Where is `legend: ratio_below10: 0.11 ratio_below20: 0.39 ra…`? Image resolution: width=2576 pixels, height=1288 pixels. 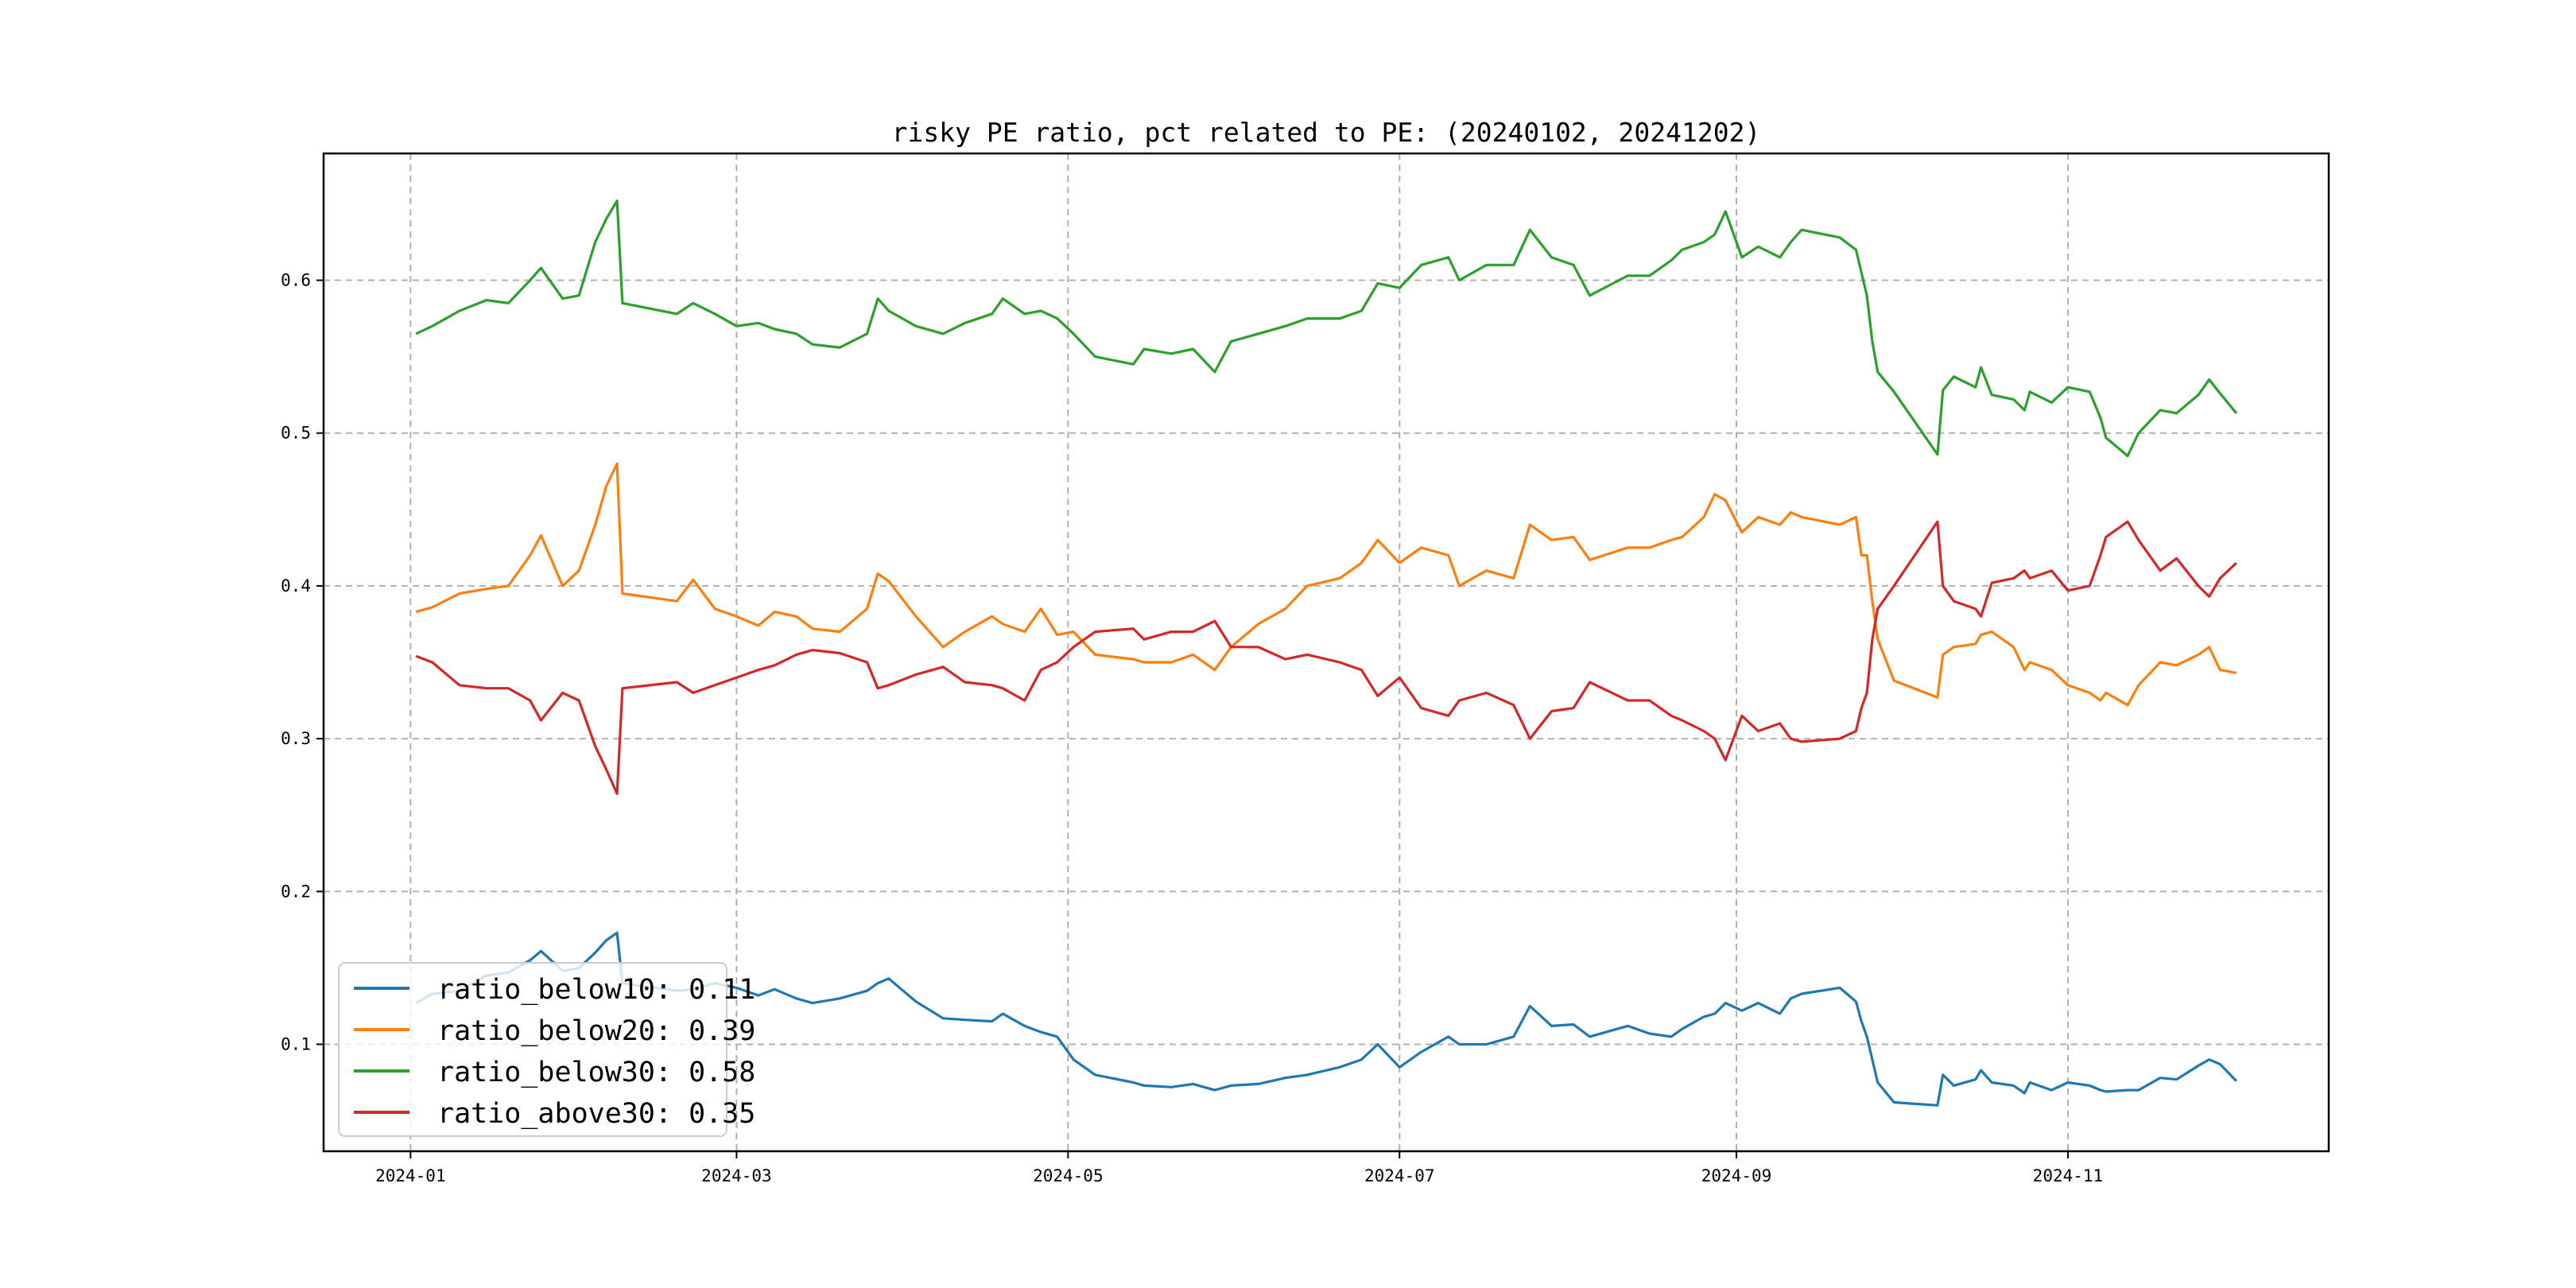 legend: ratio_below10: 0.11 ratio_below20: 0.39 ra… is located at coordinates (546, 1049).